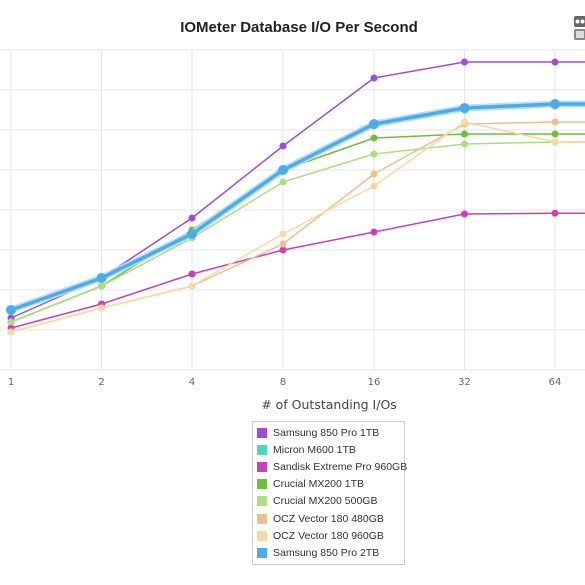 Image resolution: width=585 pixels, height=585 pixels. I want to click on legend-label: Samsung 850 Pro 2TB, so click(326, 552).